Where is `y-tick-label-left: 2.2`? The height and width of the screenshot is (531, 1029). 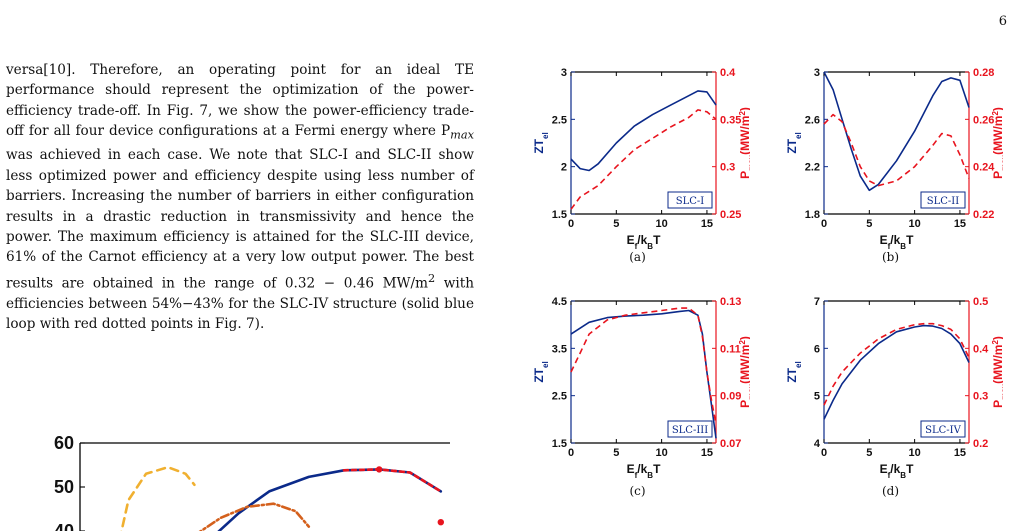
y-tick-label-left: 2.2 is located at coordinates (812, 168).